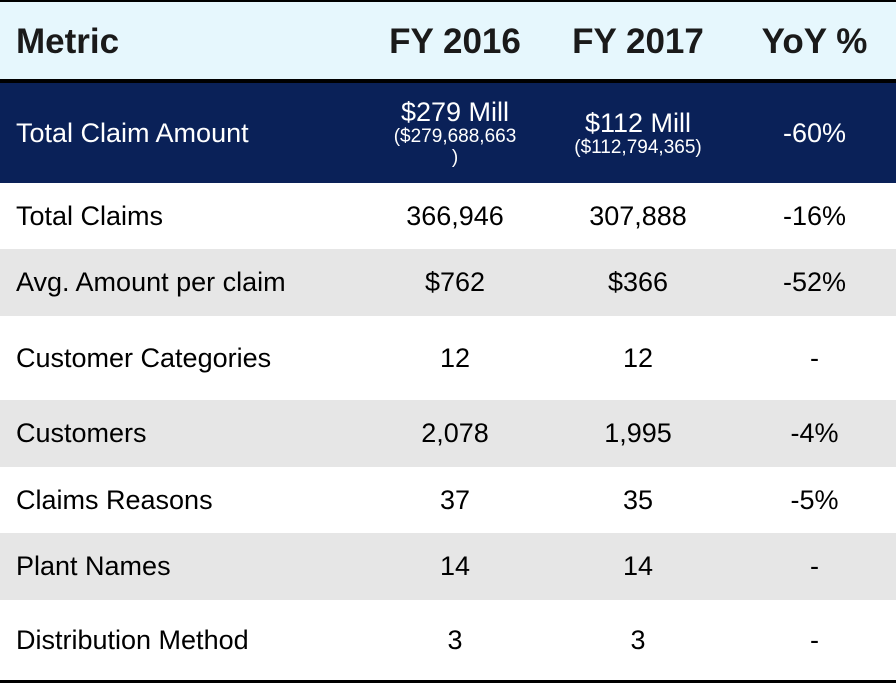 Image resolution: width=896 pixels, height=683 pixels. I want to click on row-fy2017: $366, so click(638, 282).